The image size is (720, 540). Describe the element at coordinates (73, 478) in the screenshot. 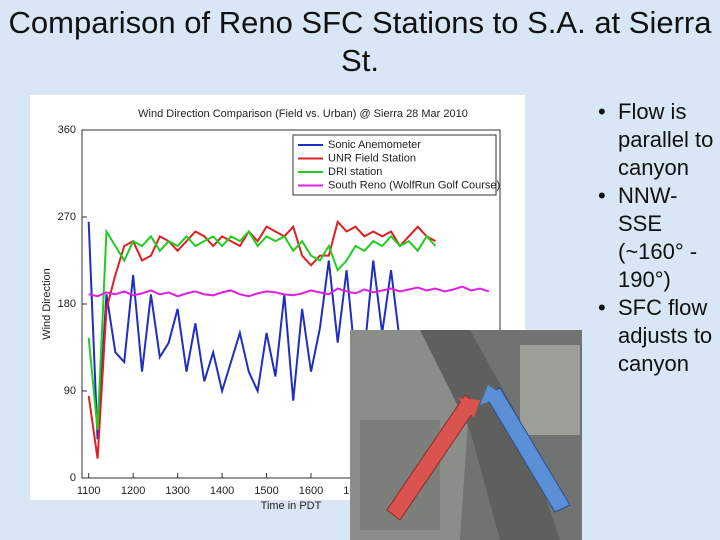

I see `y-tick-label: 0` at that location.